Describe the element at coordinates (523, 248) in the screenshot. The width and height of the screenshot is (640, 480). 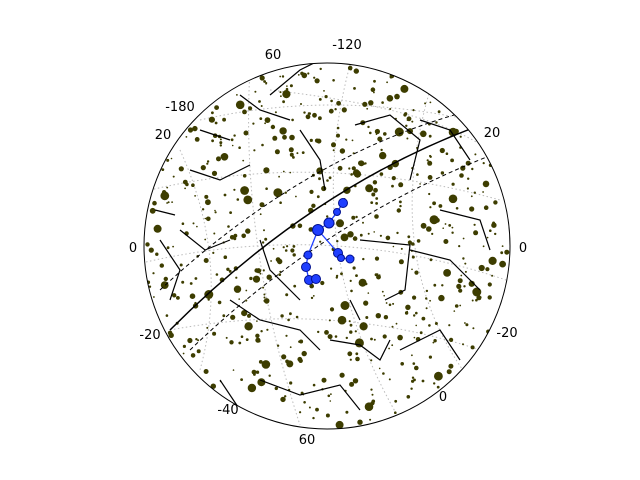
I see `tick-label: 0` at that location.